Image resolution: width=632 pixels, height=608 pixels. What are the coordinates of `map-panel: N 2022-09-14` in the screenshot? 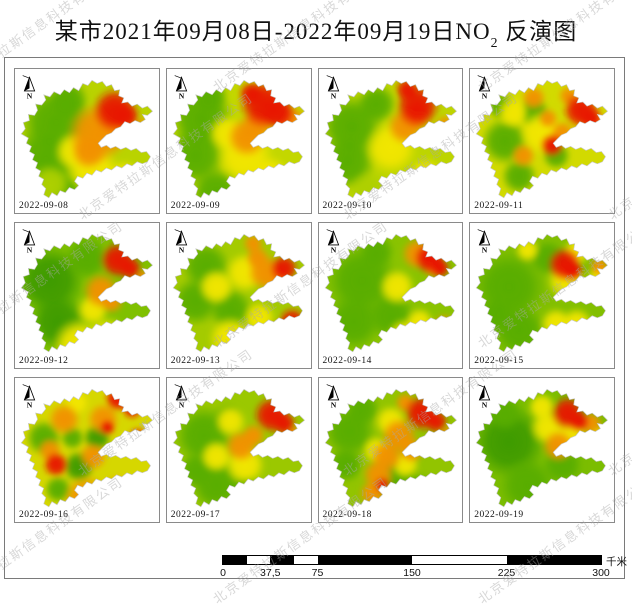 It's located at (390, 295).